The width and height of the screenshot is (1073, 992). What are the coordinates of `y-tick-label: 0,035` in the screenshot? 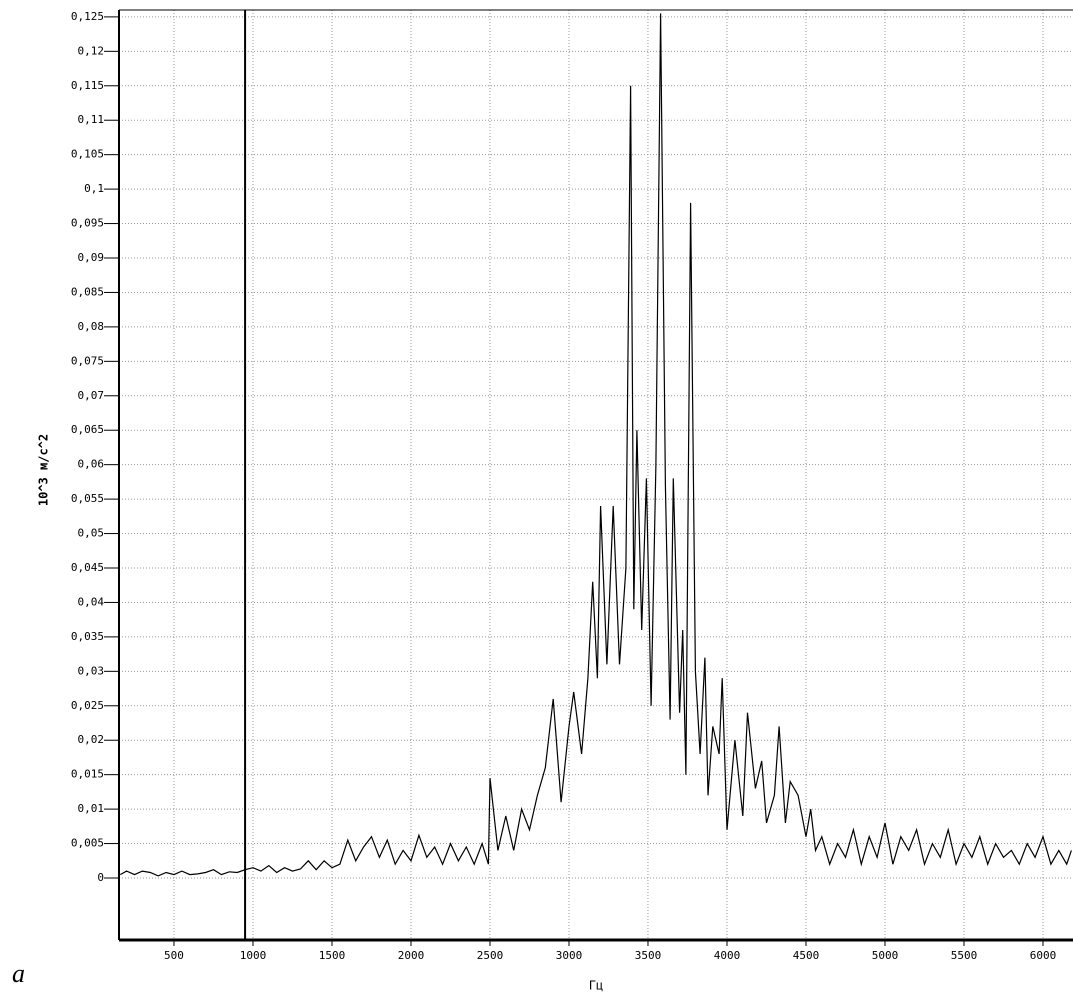 It's located at (87, 636).